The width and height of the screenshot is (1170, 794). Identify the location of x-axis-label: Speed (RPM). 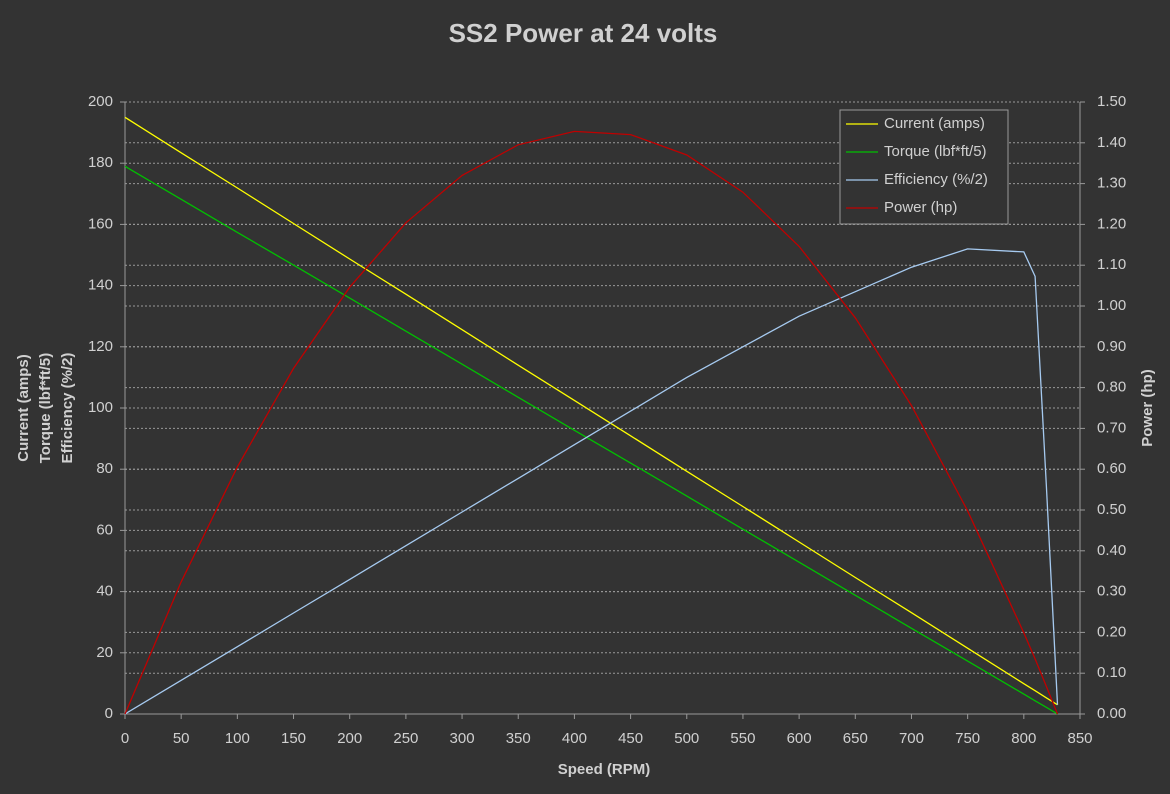
(604, 769).